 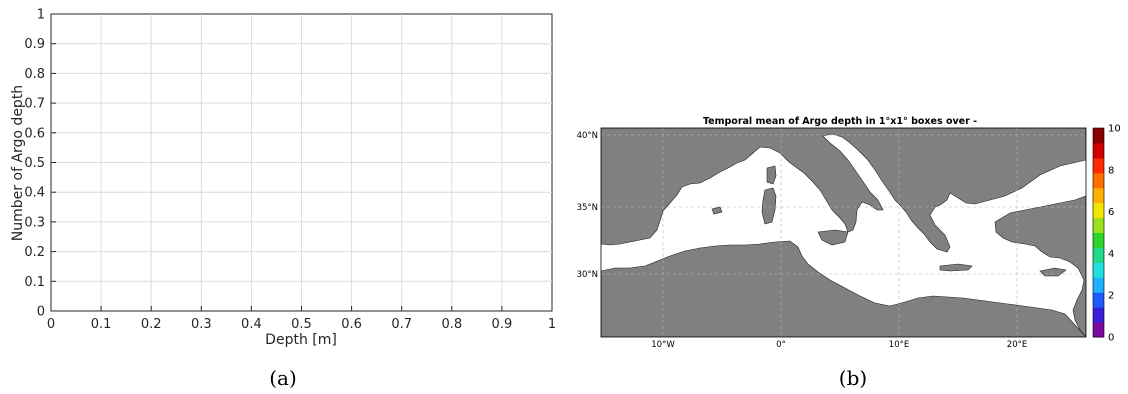 What do you see at coordinates (1114, 234) in the screenshot?
I see `colorbar-ticks: 0 2 4 6 8 10` at bounding box center [1114, 234].